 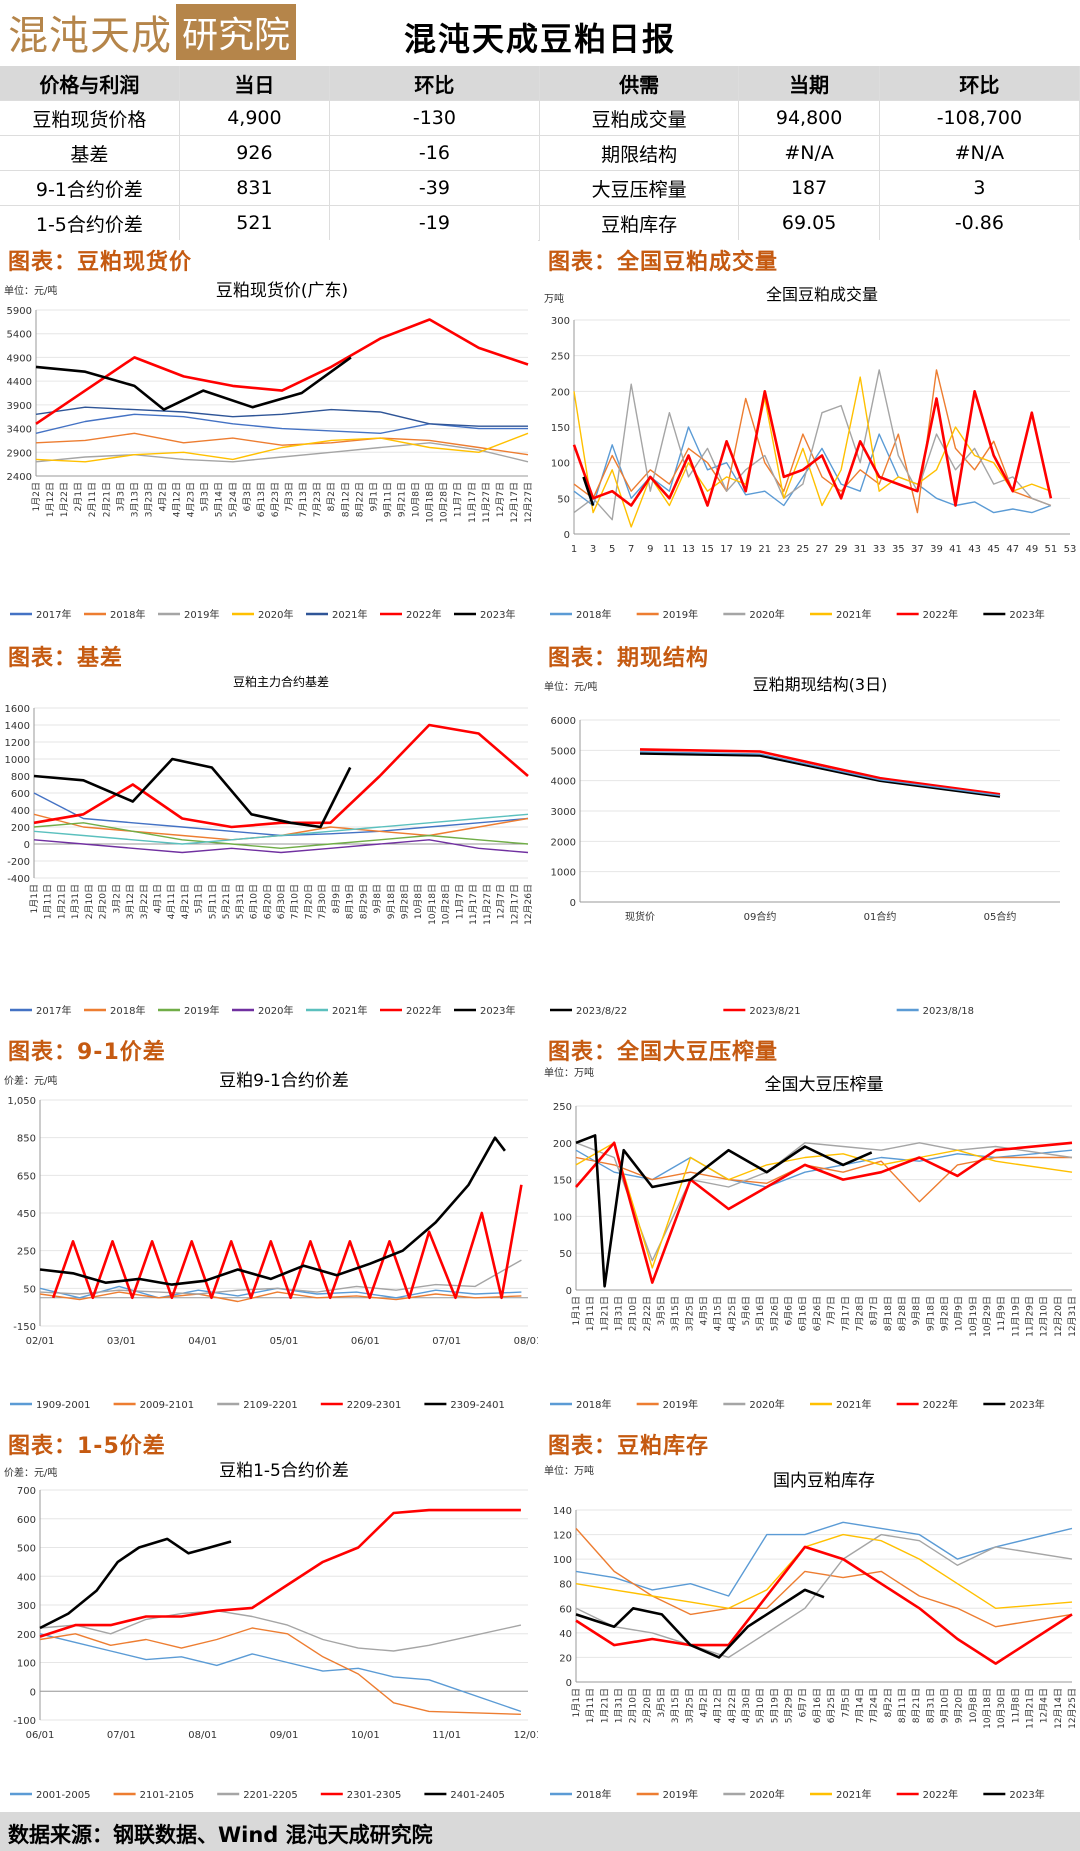 What do you see at coordinates (563, 782) in the screenshot?
I see `y-tick-label: 4000` at bounding box center [563, 782].